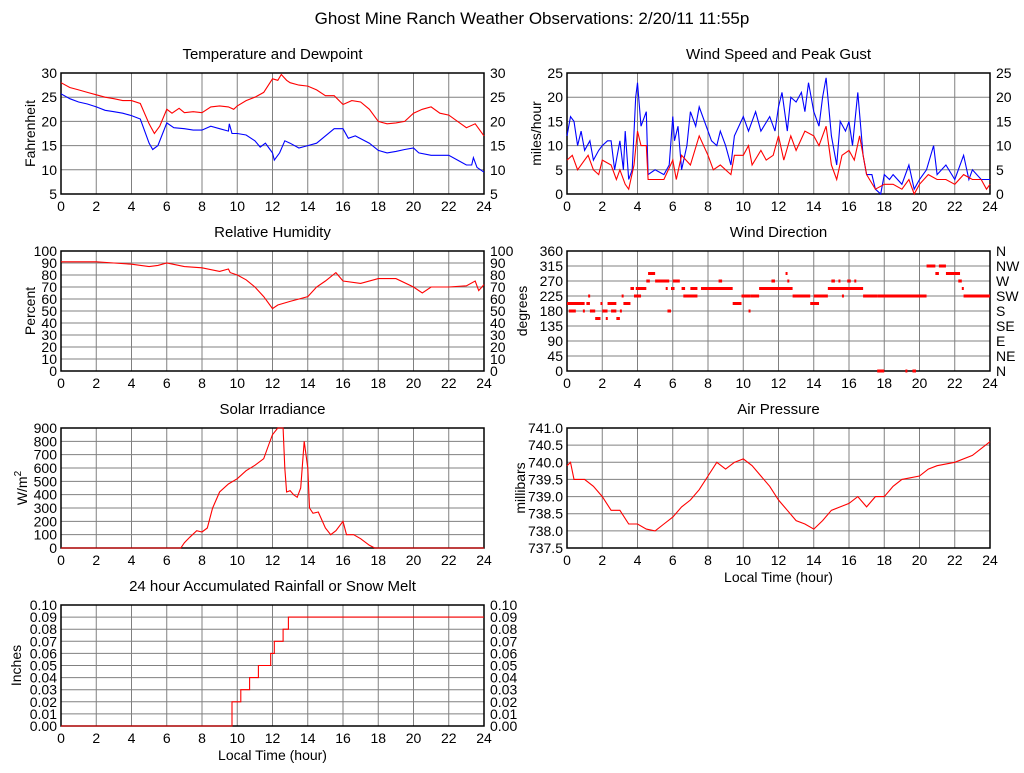 The width and height of the screenshot is (1024, 773). Describe the element at coordinates (46, 481) in the screenshot. I see `y-tick-label: 500` at that location.